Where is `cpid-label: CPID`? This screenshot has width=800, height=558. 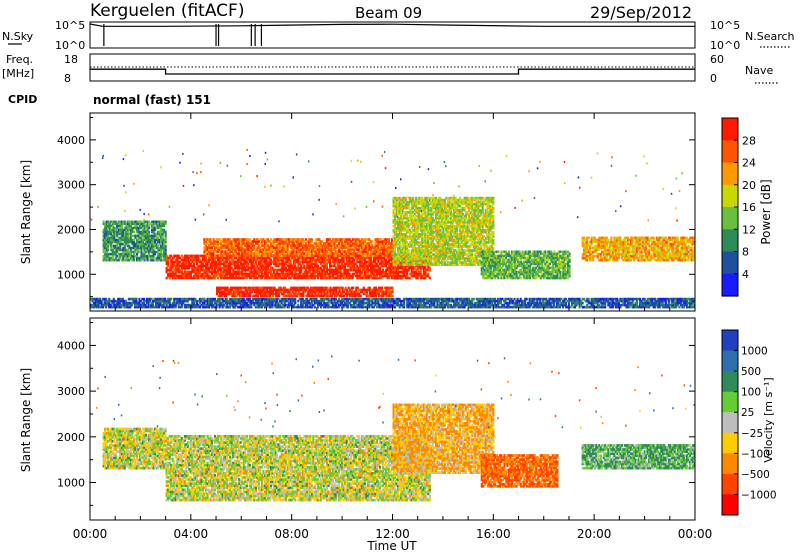 cpid-label: CPID is located at coordinates (22, 99).